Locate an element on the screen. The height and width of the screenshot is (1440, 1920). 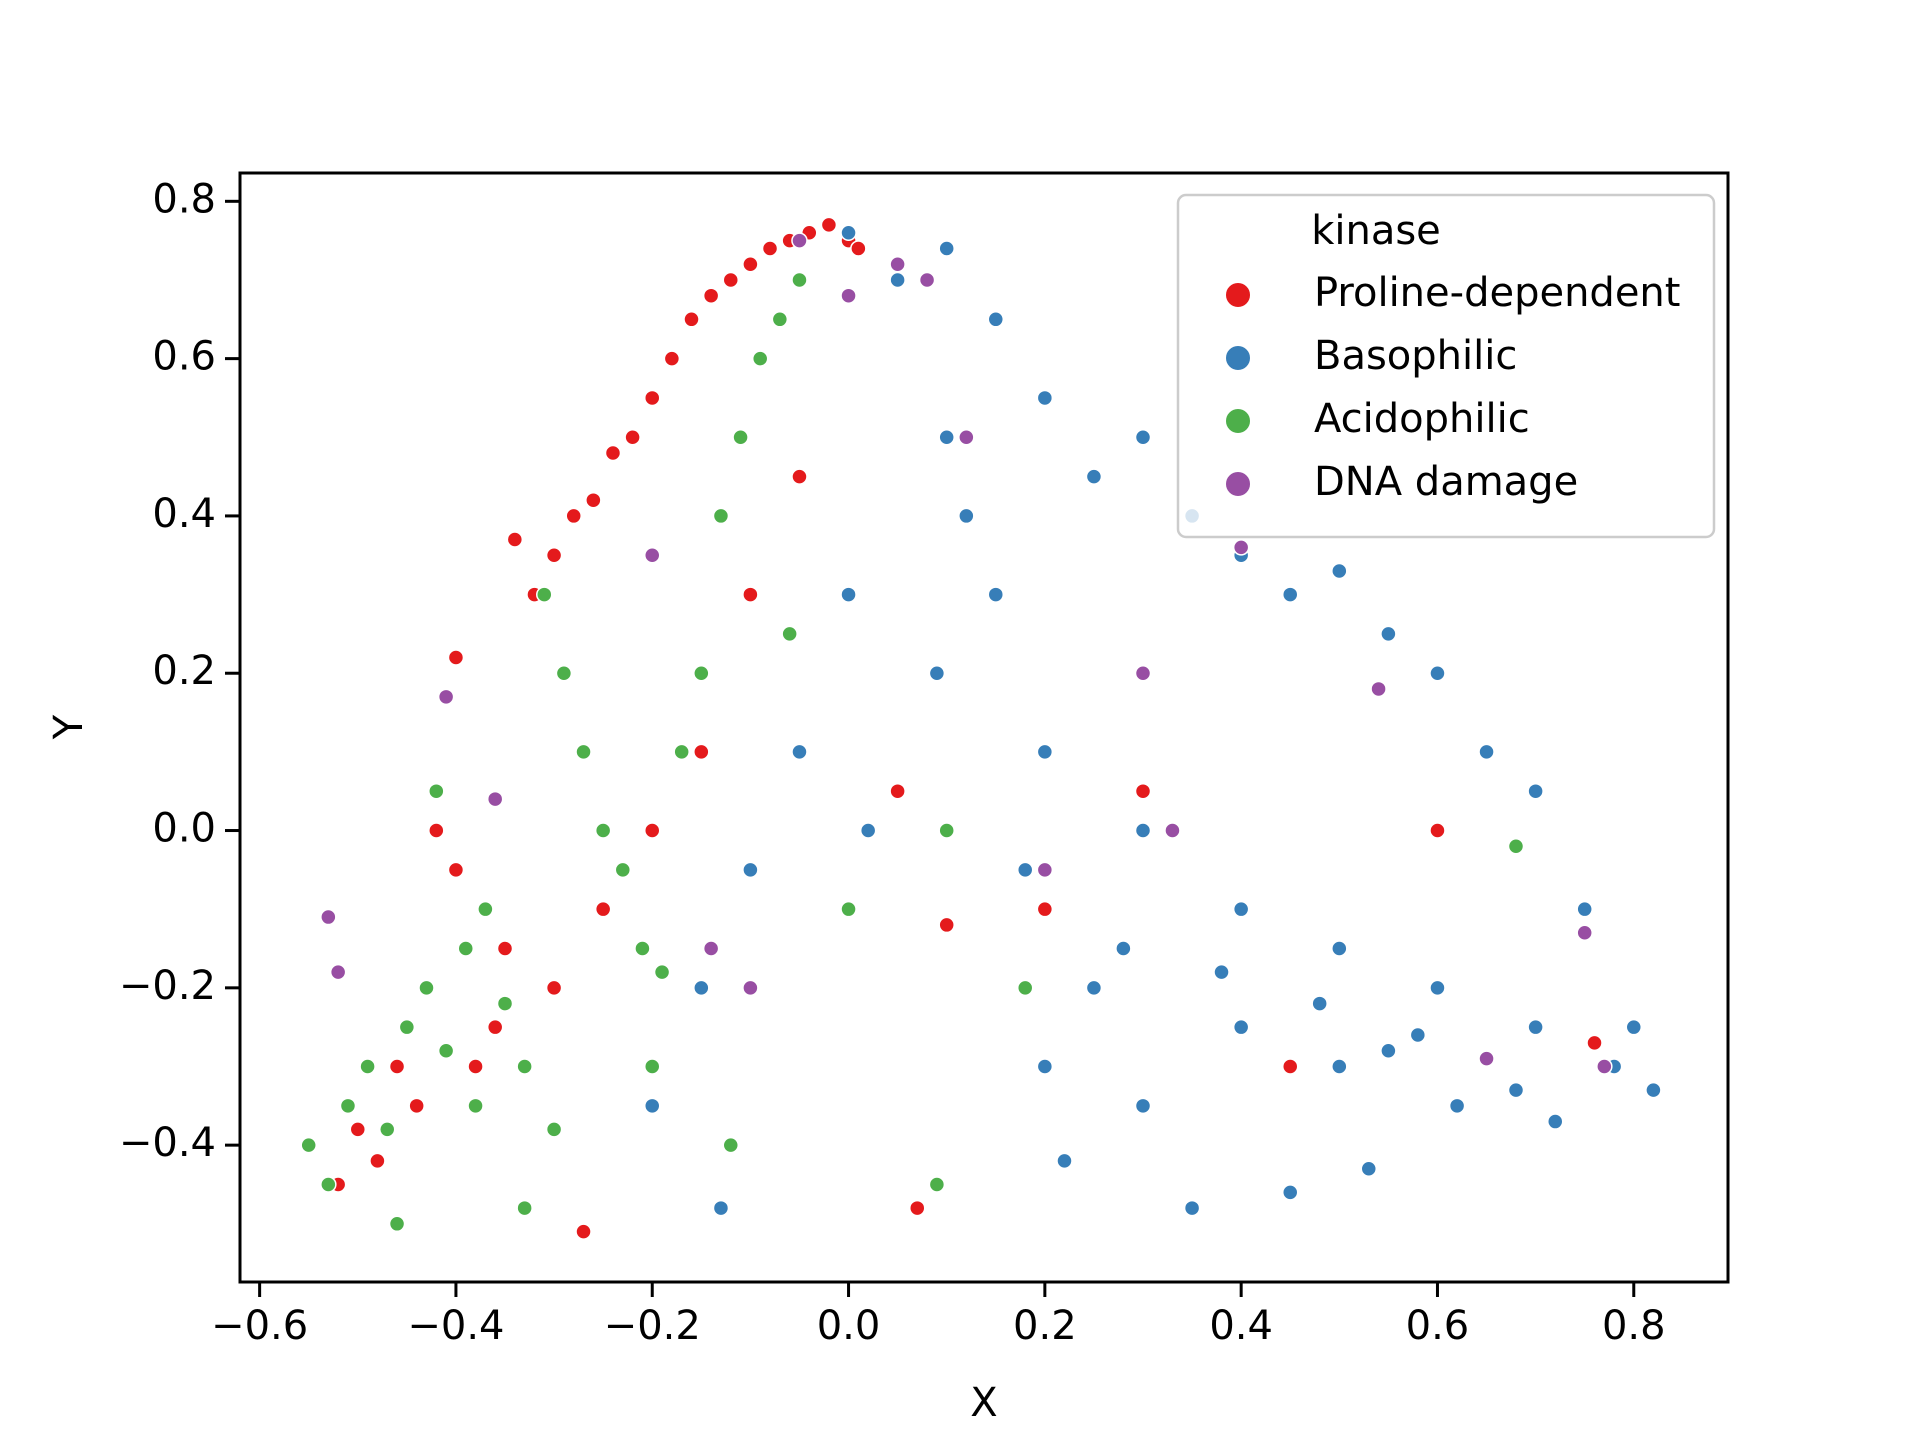
y-tick-label: 0.8 is located at coordinates (184, 199).